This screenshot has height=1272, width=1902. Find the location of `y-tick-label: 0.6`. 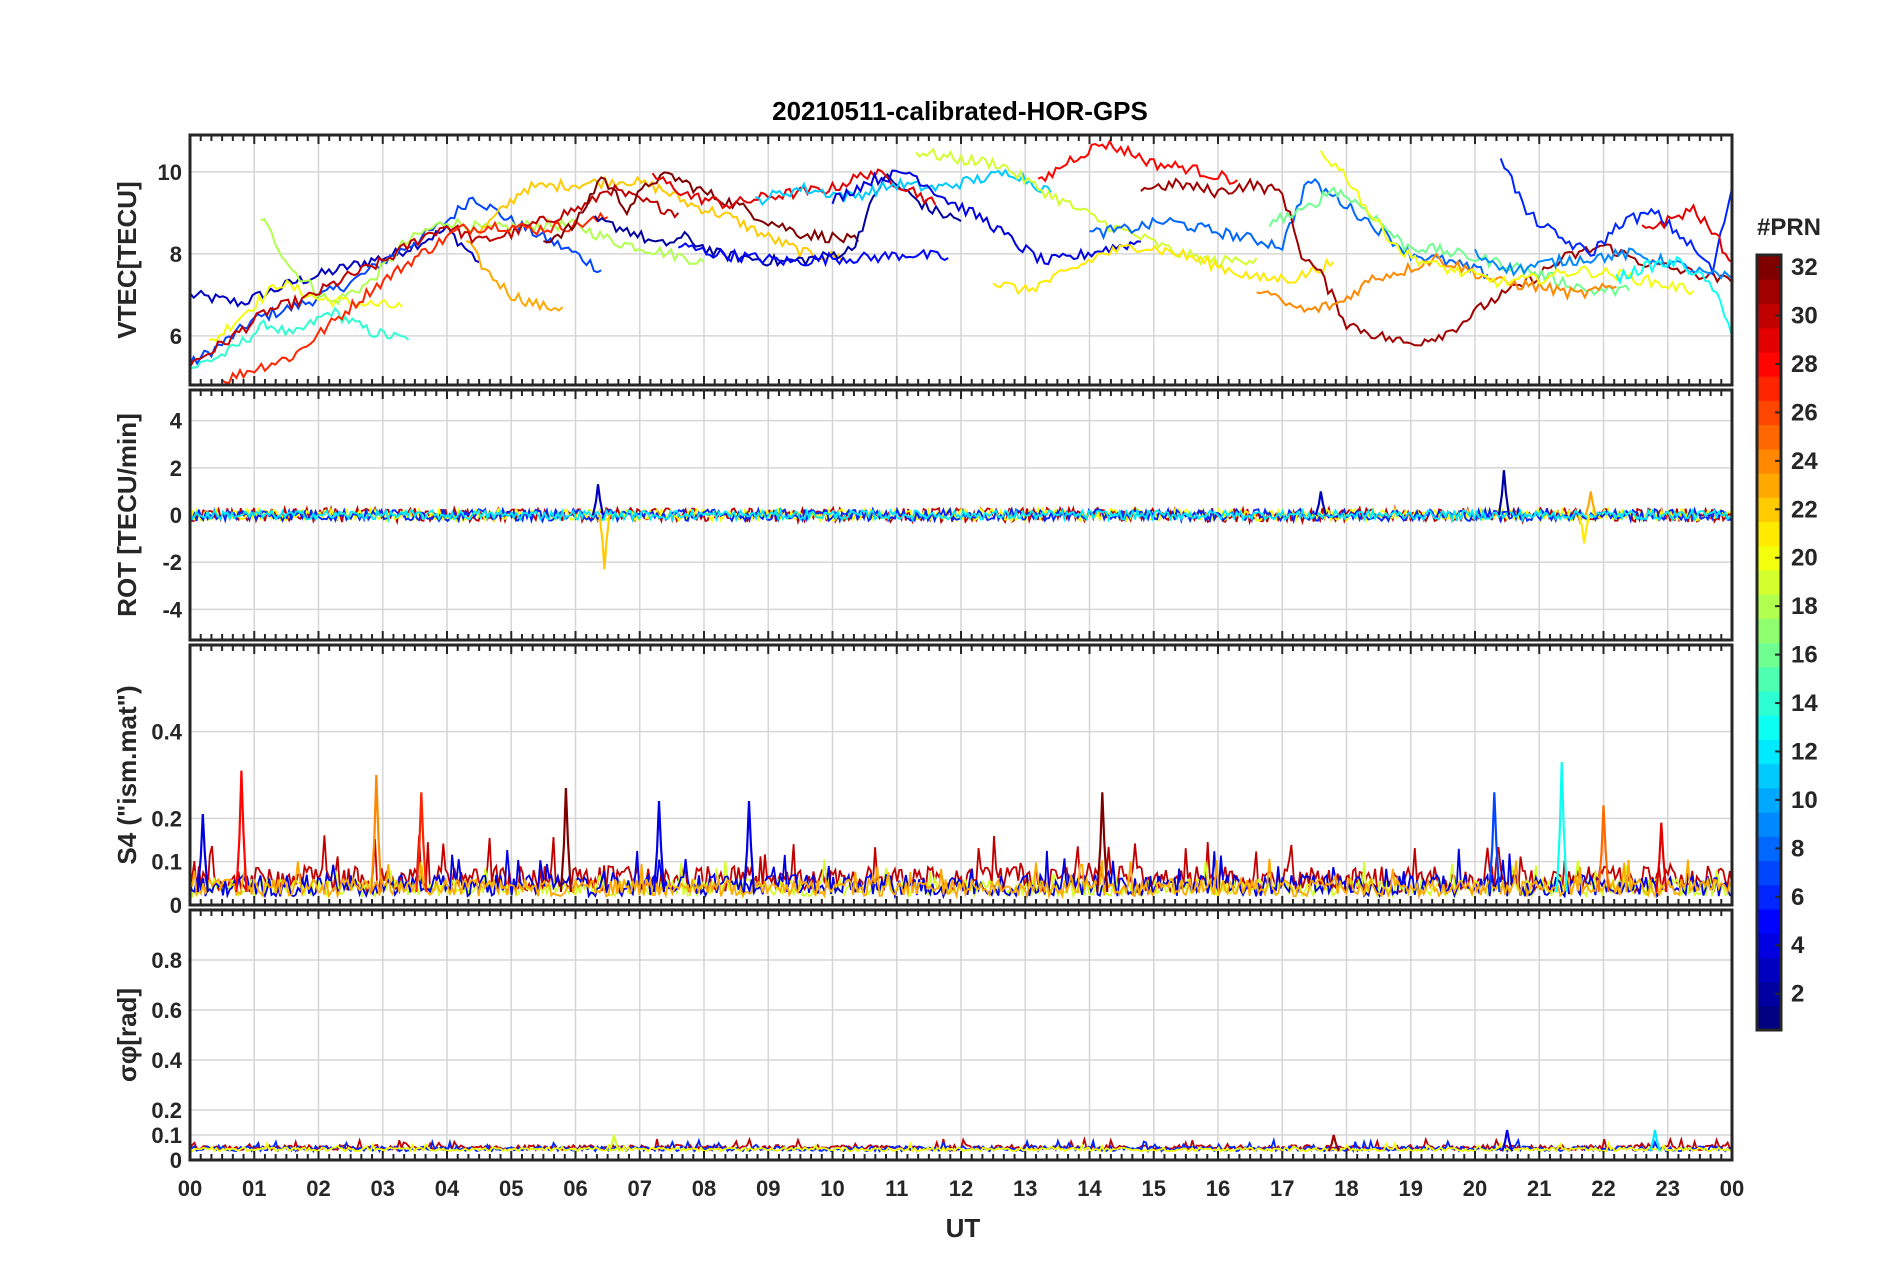

y-tick-label: 0.6 is located at coordinates (166, 1010).